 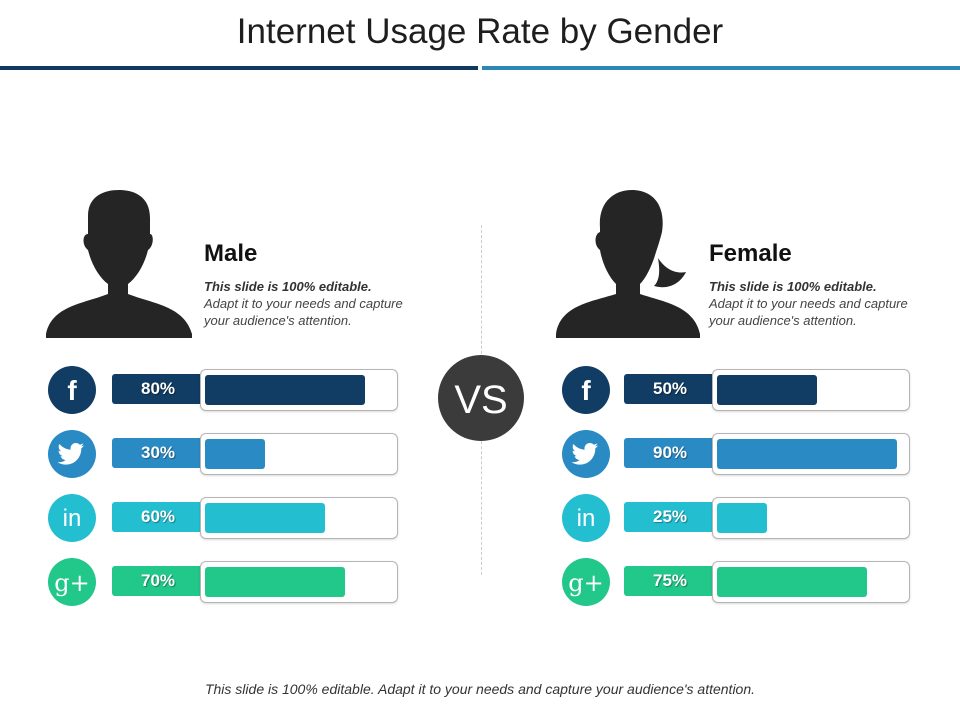 What do you see at coordinates (231, 253) in the screenshot?
I see `male-heading: Male` at bounding box center [231, 253].